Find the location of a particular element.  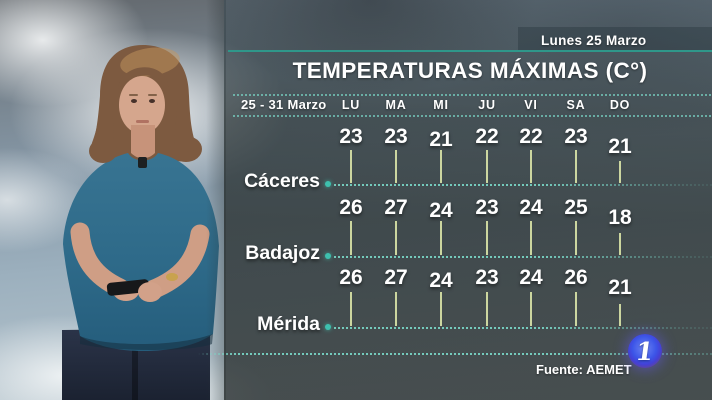

date-chip-background is located at coordinates (615, 39).